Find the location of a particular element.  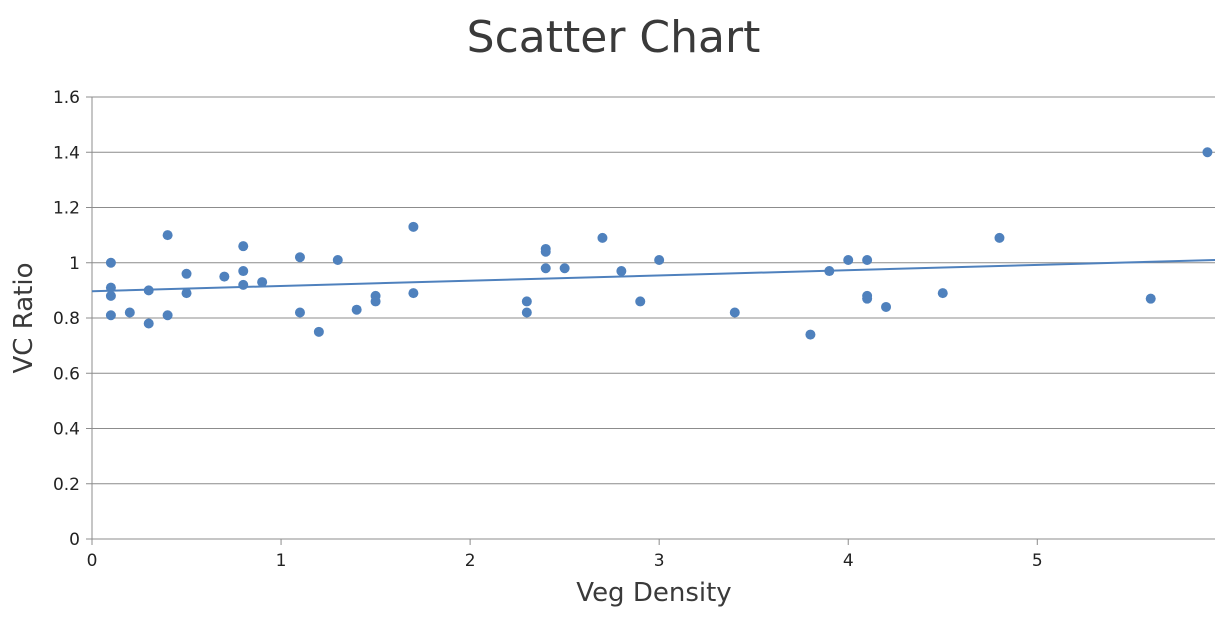

trendline is located at coordinates (653, 275).